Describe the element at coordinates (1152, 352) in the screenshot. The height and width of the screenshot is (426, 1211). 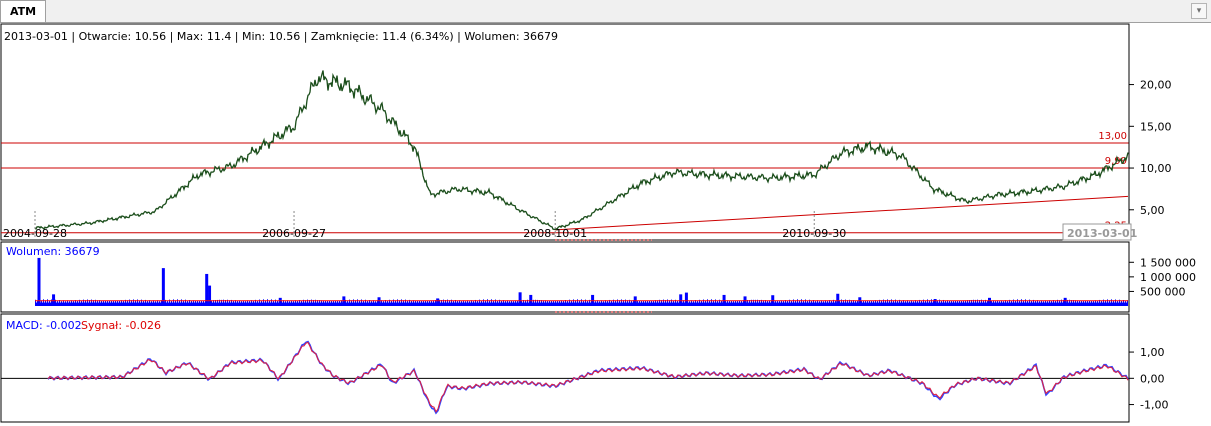
I see `macd-tick-label: 1,00` at that location.